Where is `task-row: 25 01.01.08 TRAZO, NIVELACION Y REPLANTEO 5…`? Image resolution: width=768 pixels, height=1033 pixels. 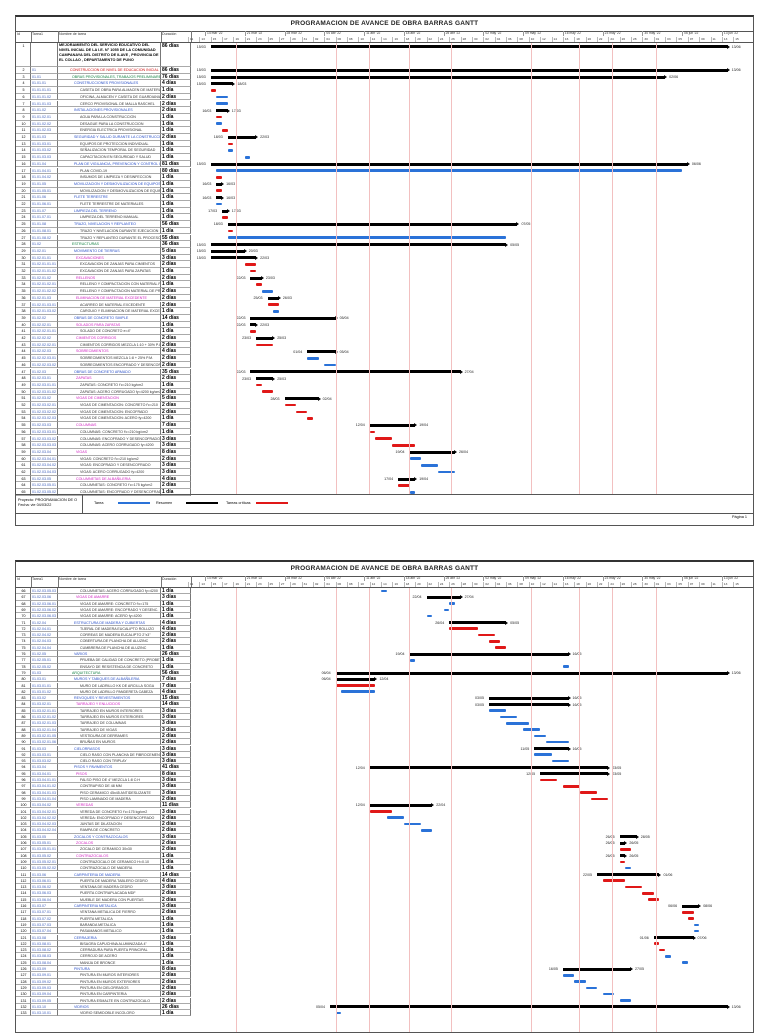 task-row: 25 01.01.08 TRAZO, NIVELACION Y REPLANTEO 5… is located at coordinates (384, 224).